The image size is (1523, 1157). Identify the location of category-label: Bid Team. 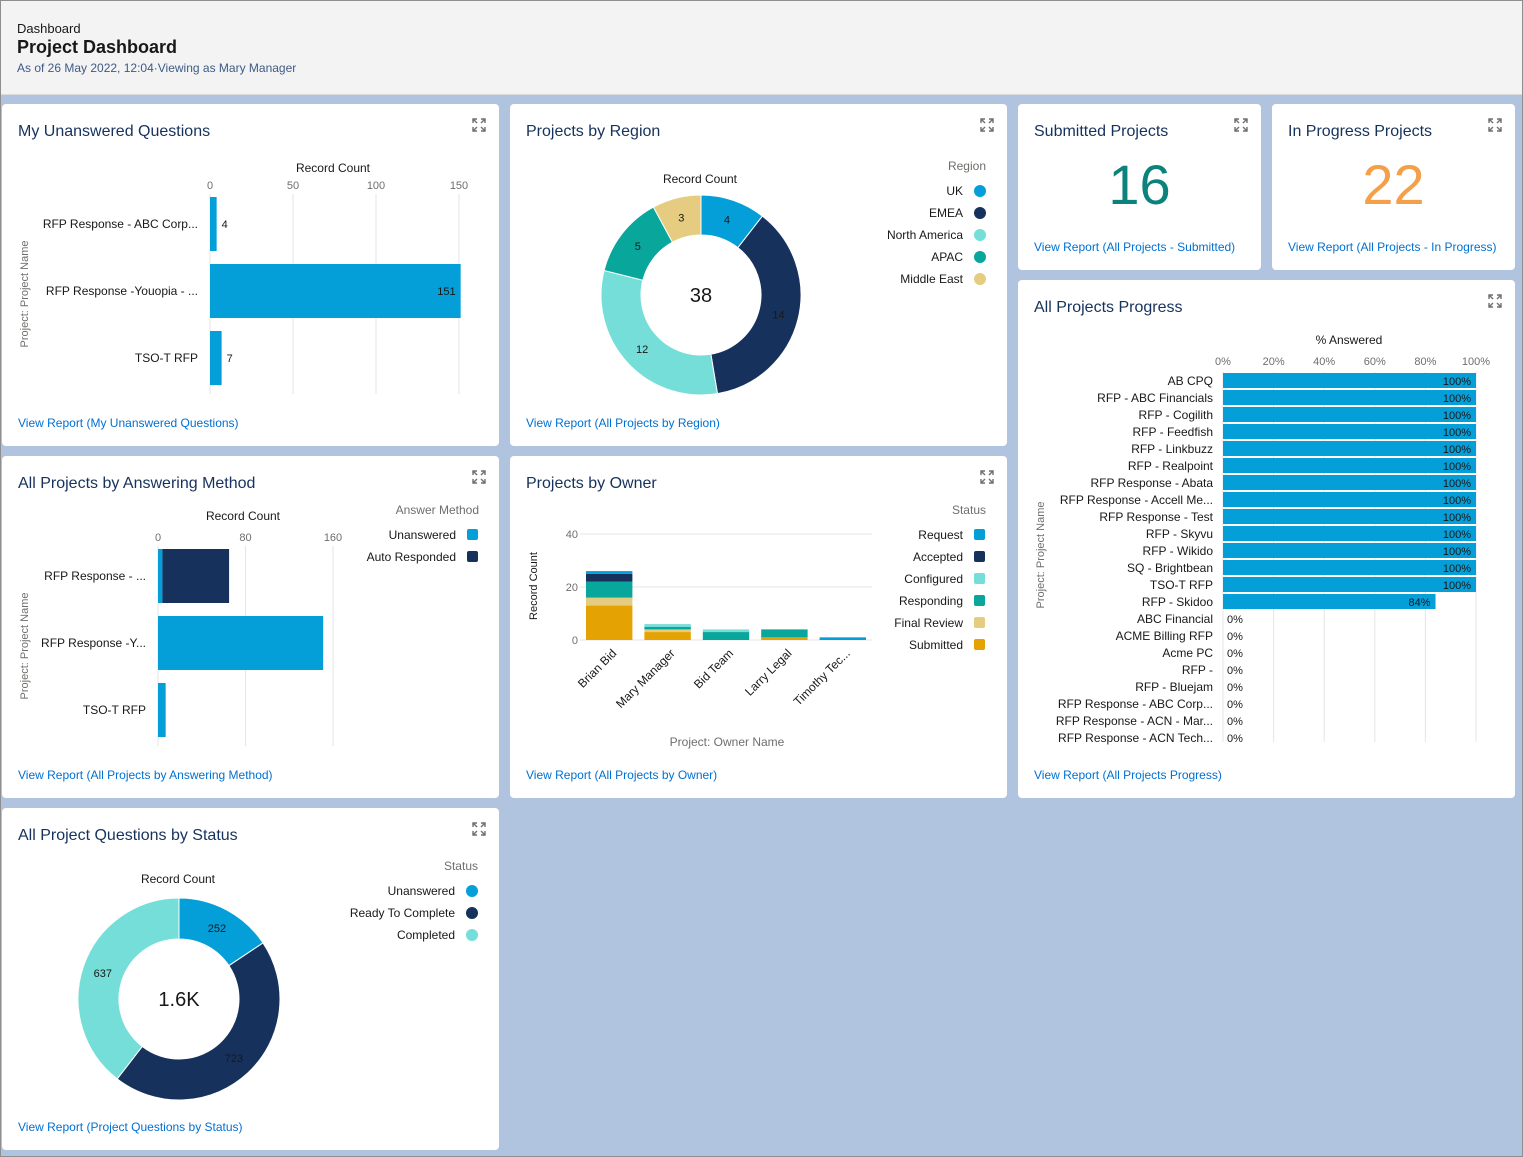
(713, 668).